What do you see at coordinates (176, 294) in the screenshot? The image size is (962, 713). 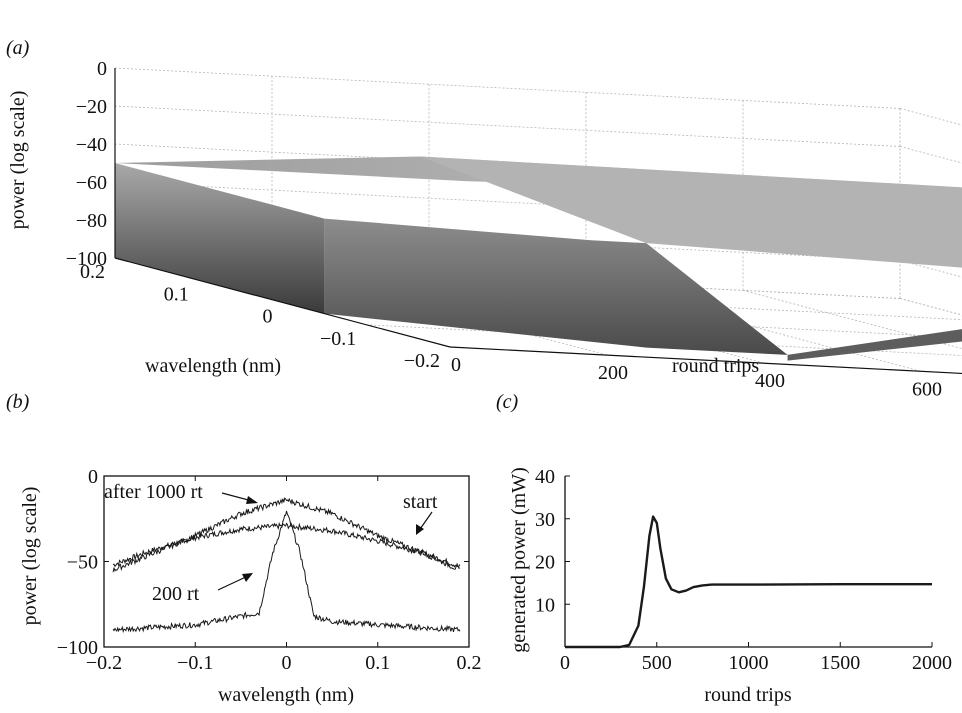 I see `wavelength-tick-label: 0.1` at bounding box center [176, 294].